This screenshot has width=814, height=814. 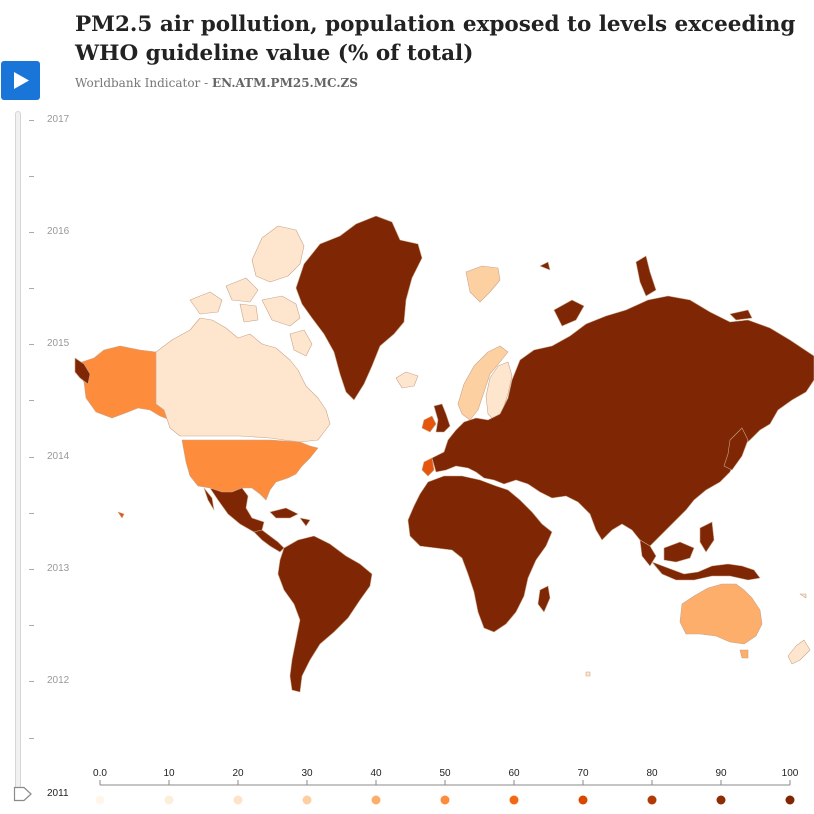 I want to click on region-southeast-asia, so click(x=677, y=544).